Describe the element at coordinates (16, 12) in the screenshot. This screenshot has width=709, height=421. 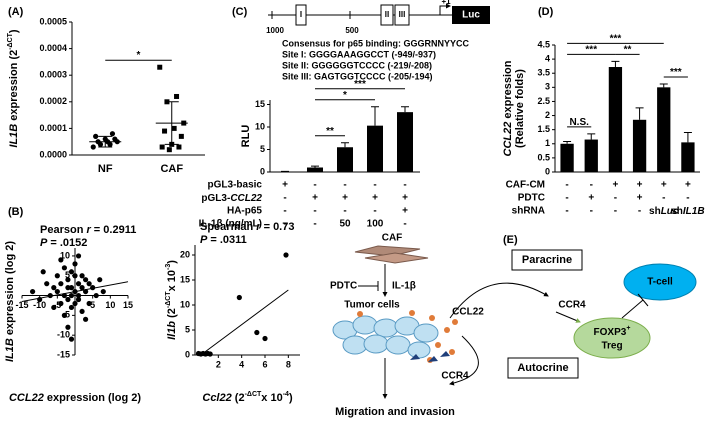
I see `panel-label: (A)` at that location.